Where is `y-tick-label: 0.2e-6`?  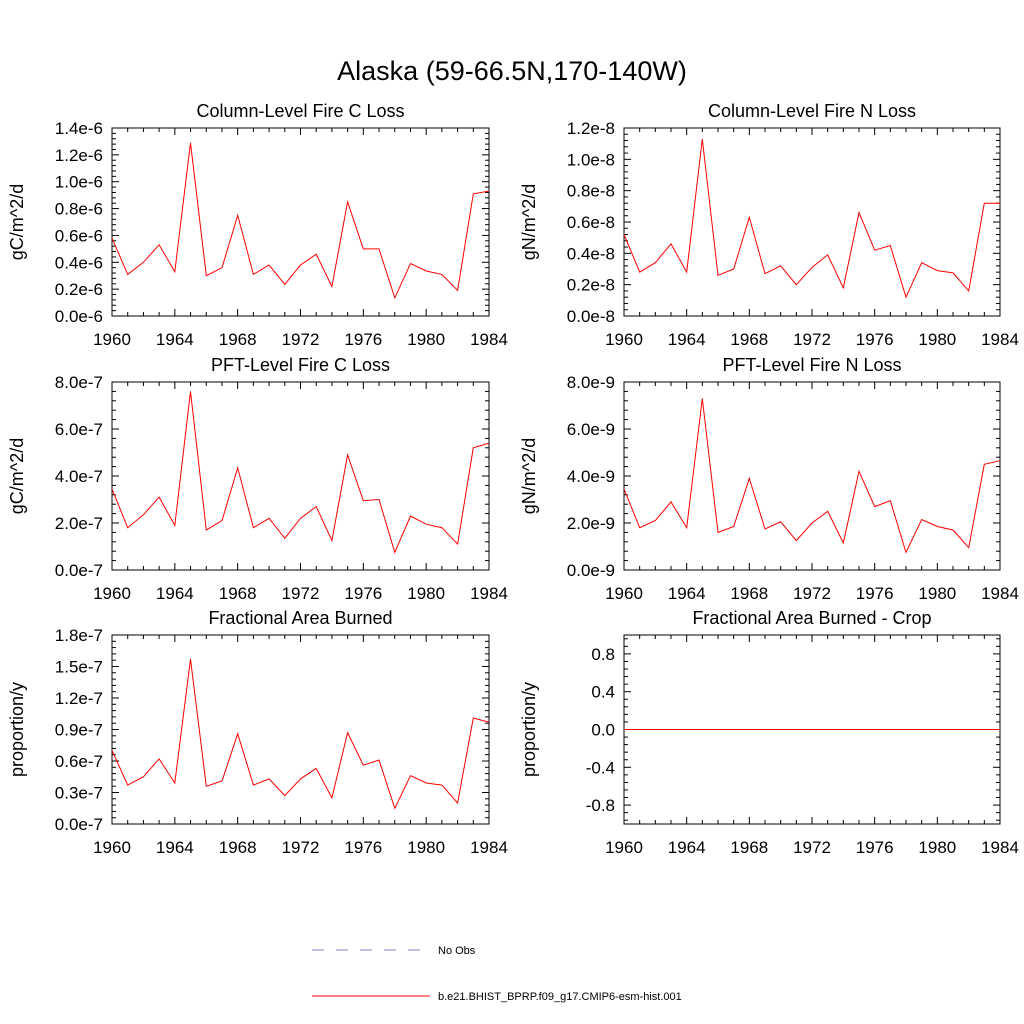
y-tick-label: 0.2e-6 is located at coordinates (79, 289).